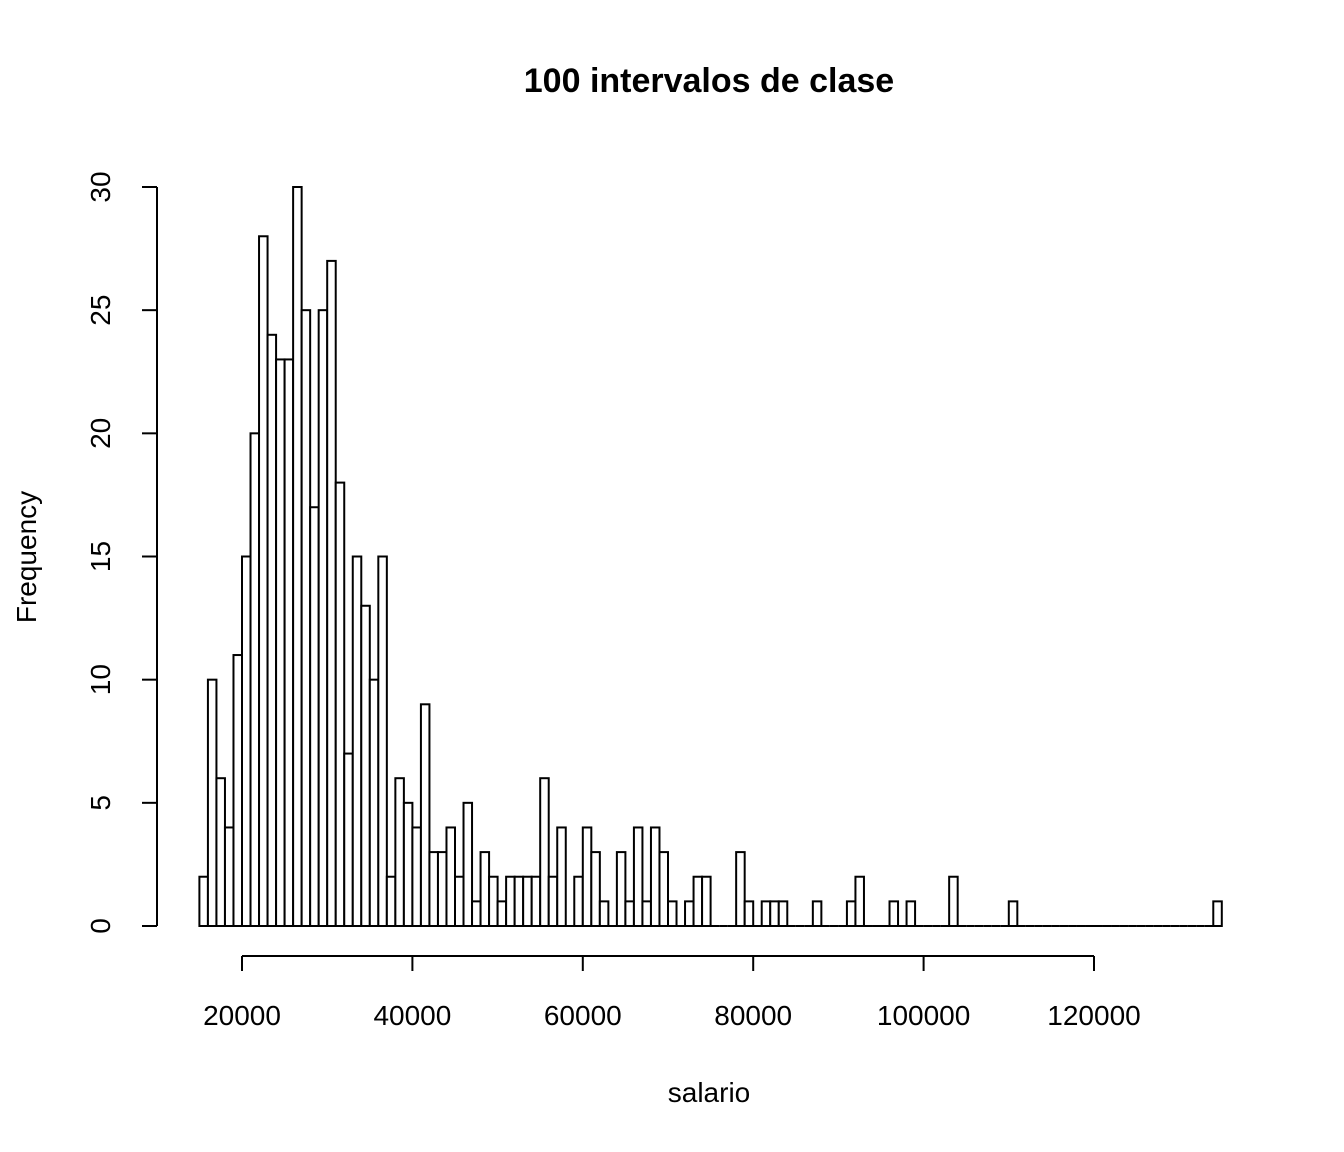 Image resolution: width=1344 pixels, height=1152 pixels. I want to click on x-tick-label: 100000, so click(923, 1015).